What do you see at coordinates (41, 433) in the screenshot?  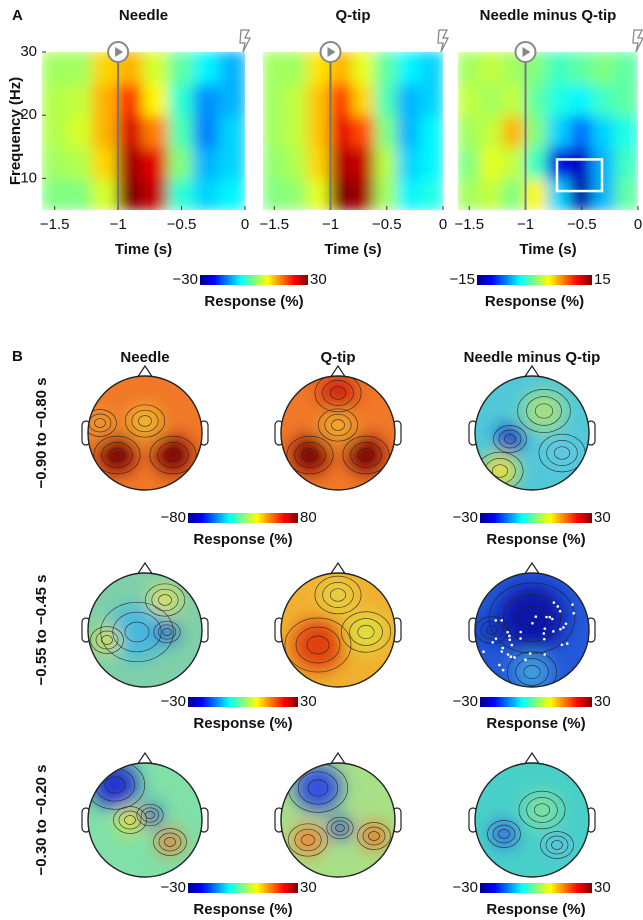 I see `row-label: −0.90 to −0.80 s` at bounding box center [41, 433].